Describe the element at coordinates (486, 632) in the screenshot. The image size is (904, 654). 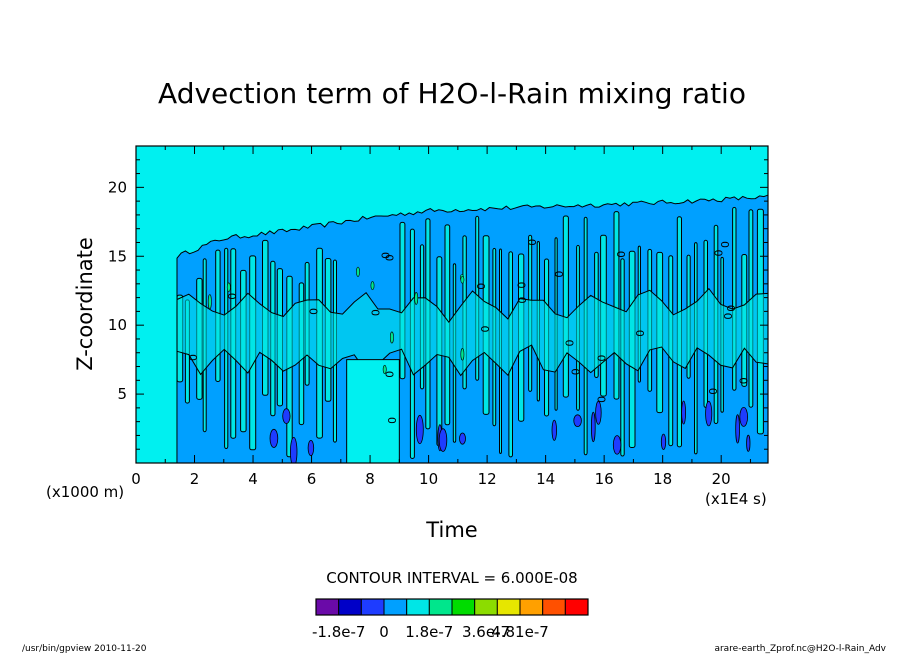
I see `colorbar-label: 3.6e-7` at that location.